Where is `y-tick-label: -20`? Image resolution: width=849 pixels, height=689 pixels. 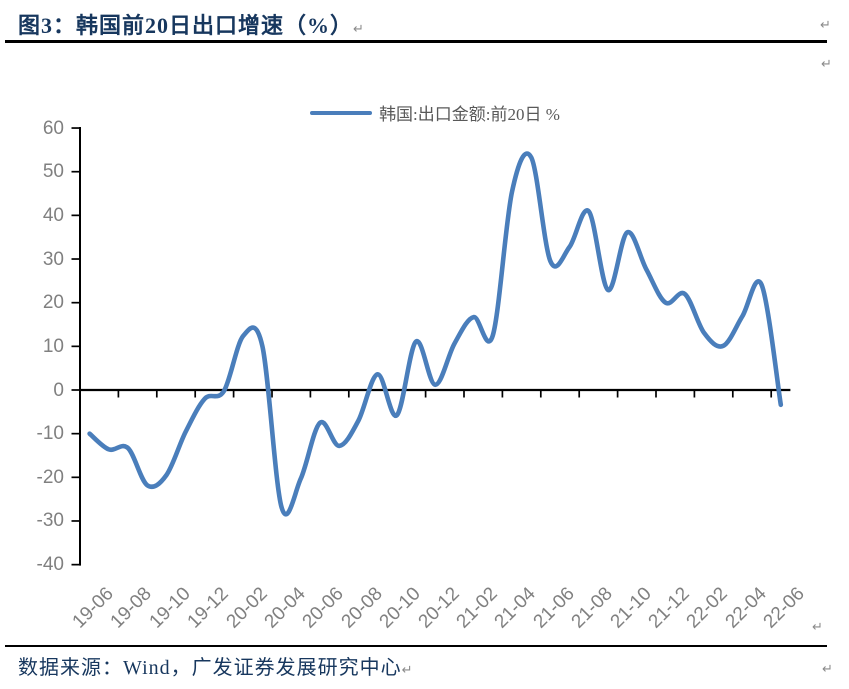 y-tick-label: -20 is located at coordinates (50, 477).